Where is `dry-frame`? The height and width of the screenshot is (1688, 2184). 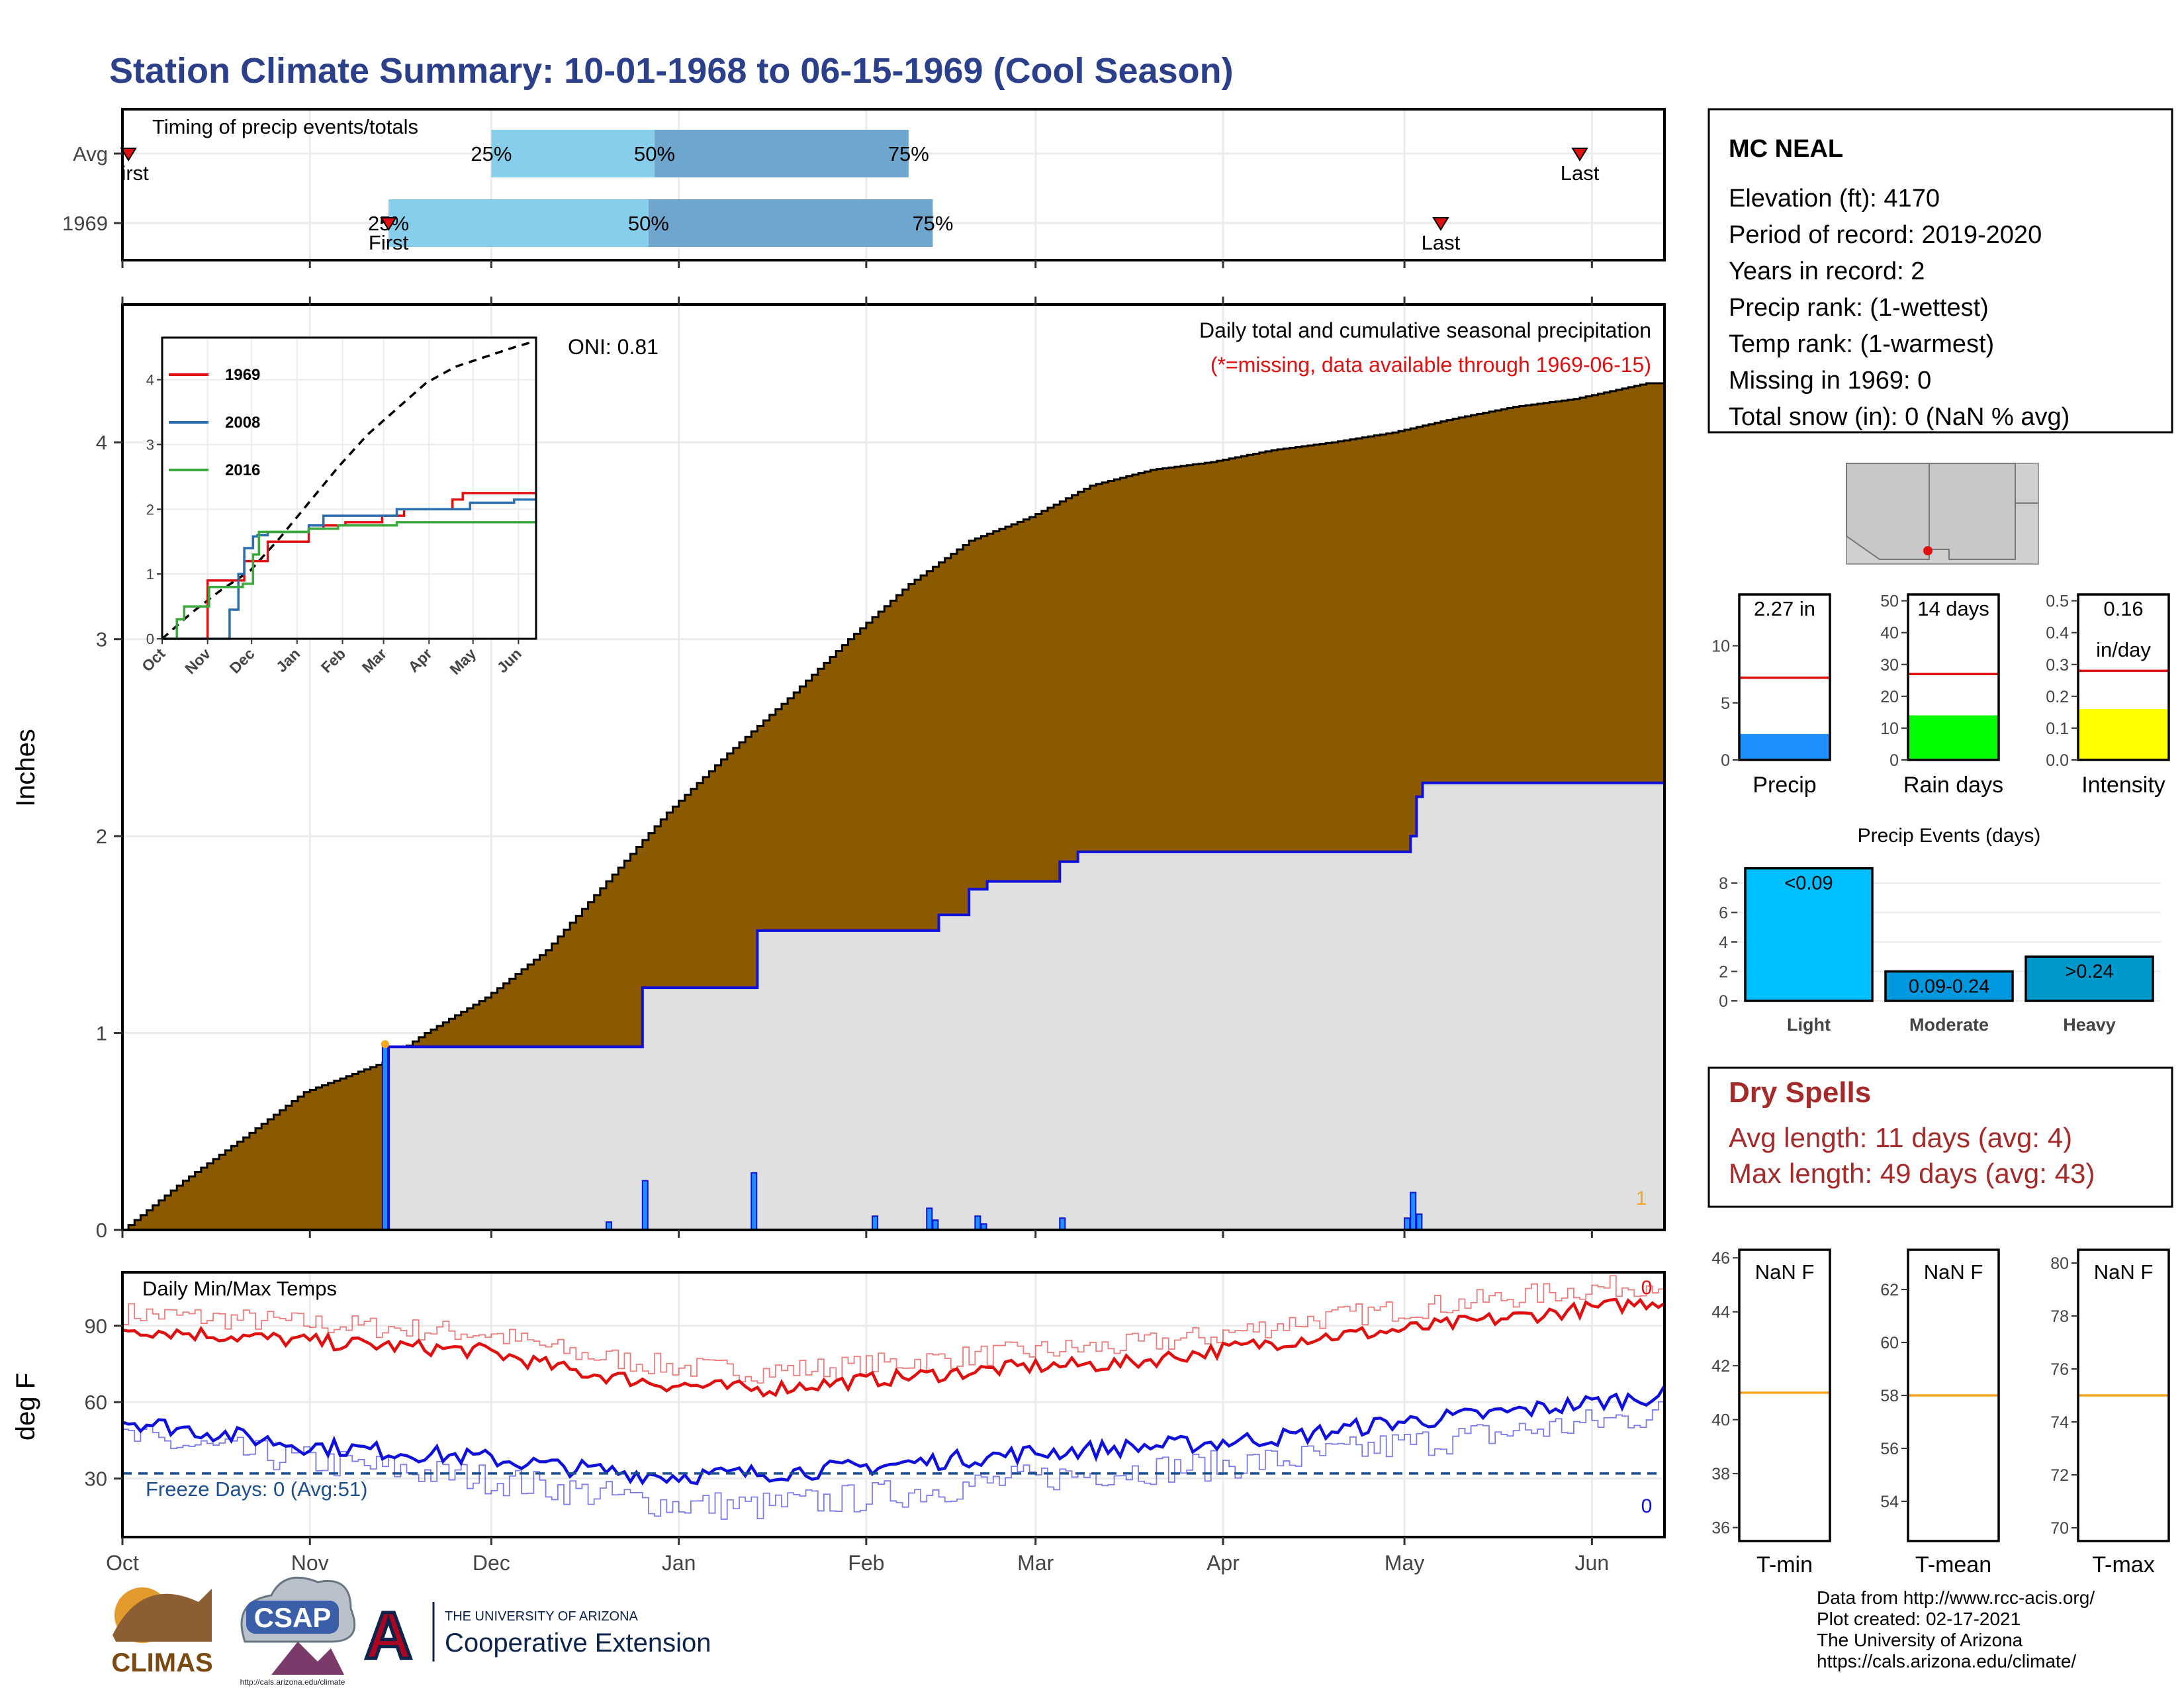 dry-frame is located at coordinates (1940, 1137).